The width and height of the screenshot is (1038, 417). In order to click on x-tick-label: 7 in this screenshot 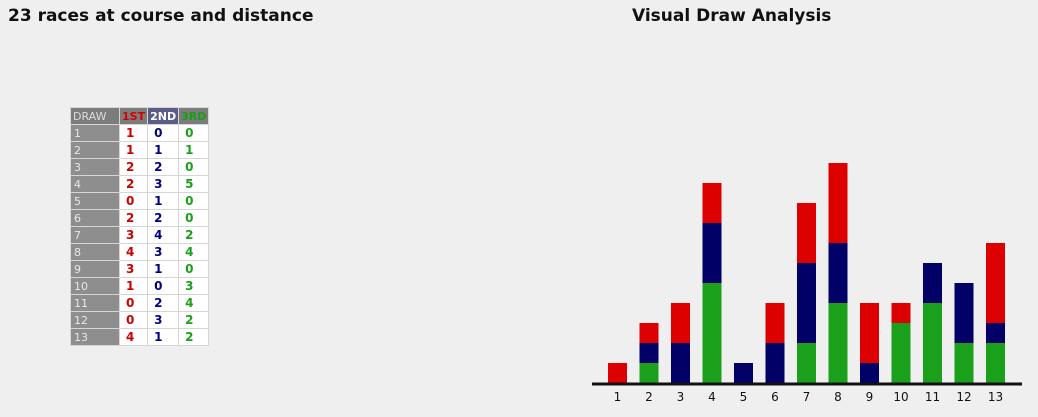, I will do `click(807, 397)`.